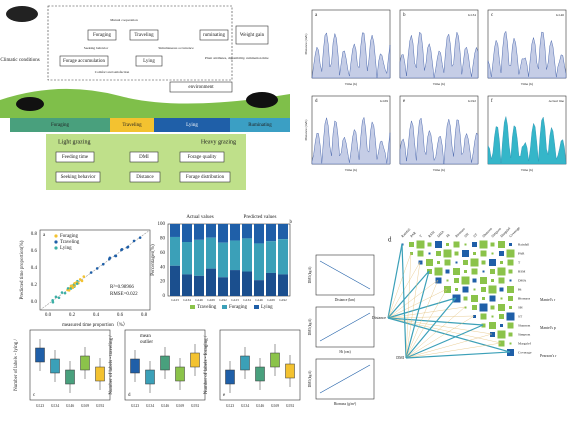 This screenshot has width=573, height=421. Describe the element at coordinates (78, 177) in the screenshot. I see `label: Seeking behavior` at that location.